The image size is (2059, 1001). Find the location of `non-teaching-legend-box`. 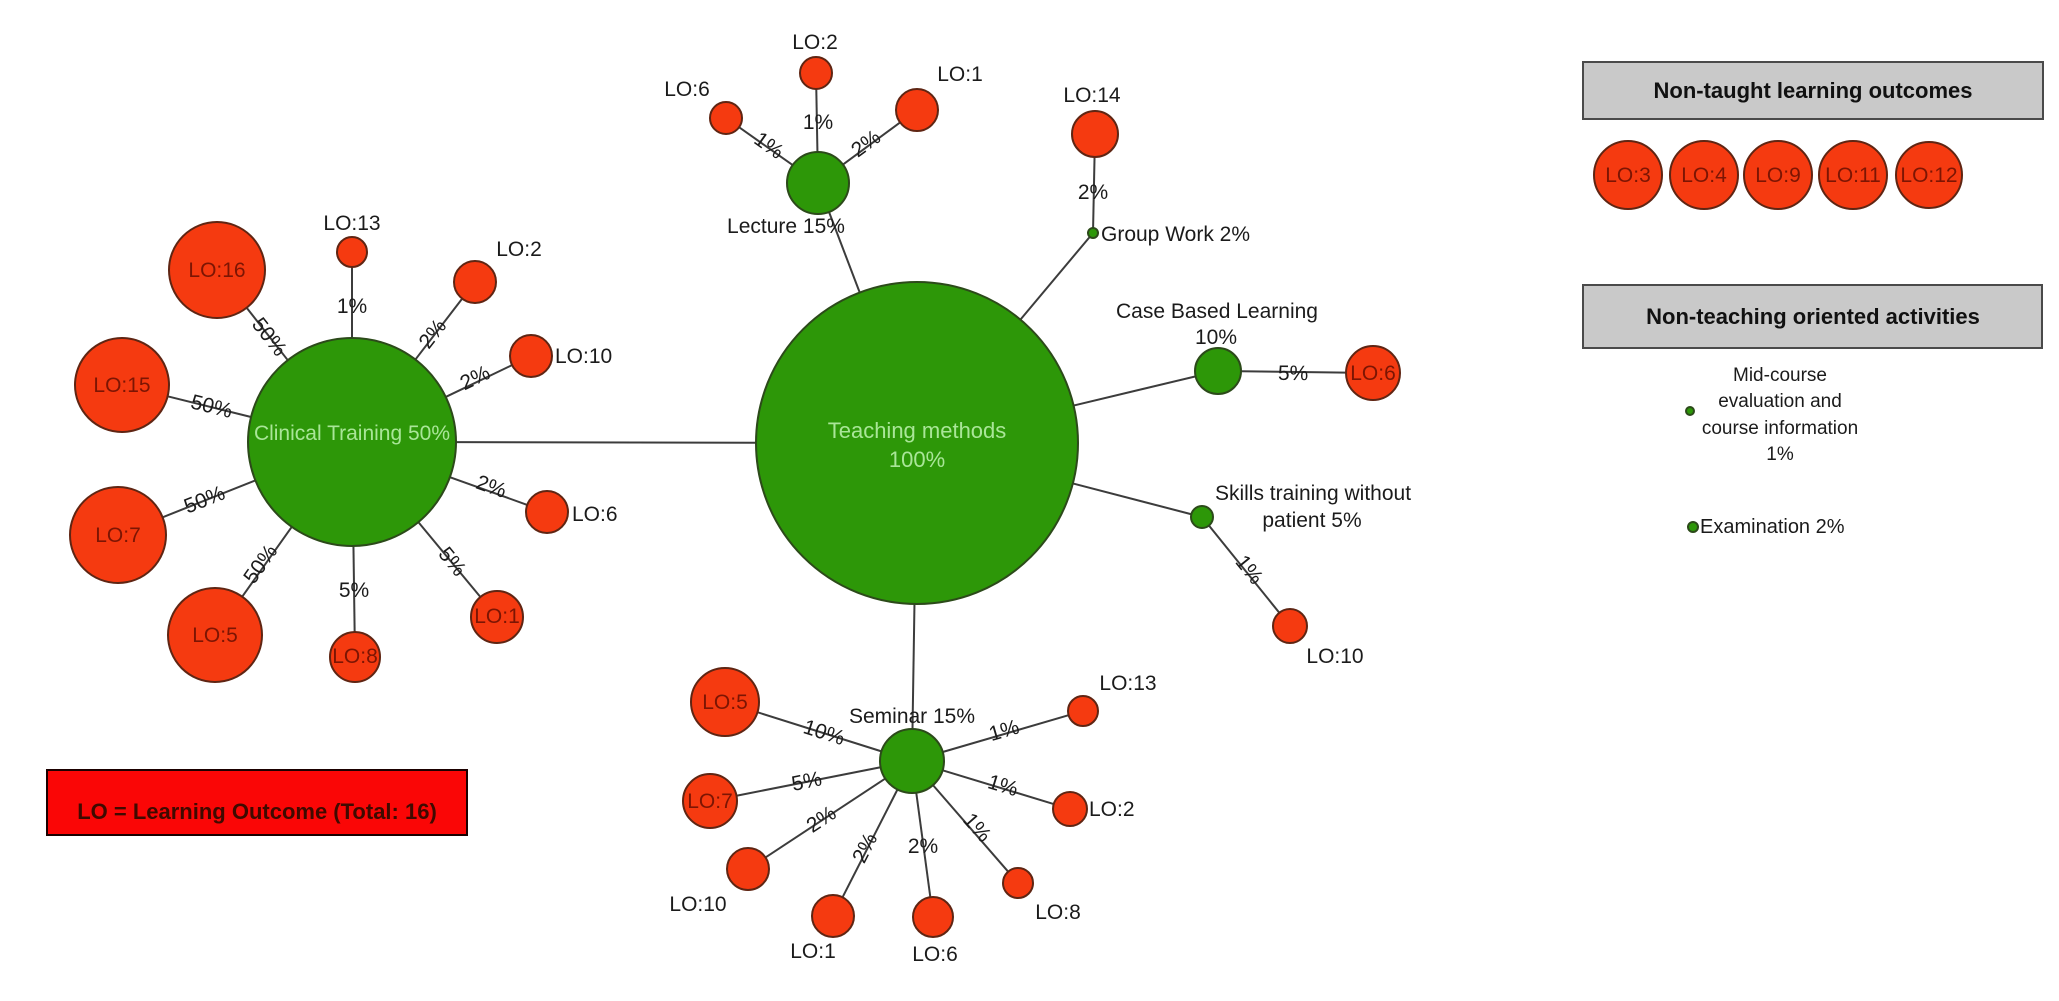

non-teaching-legend-box is located at coordinates (1812, 316).